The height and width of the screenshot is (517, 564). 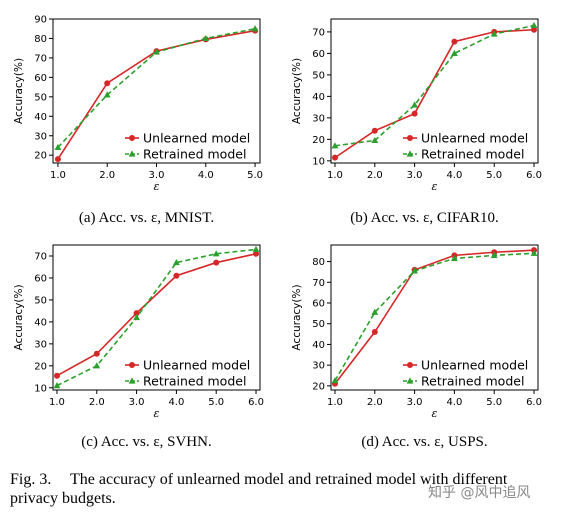 What do you see at coordinates (40, 388) in the screenshot?
I see `y-tick-label: 10` at bounding box center [40, 388].